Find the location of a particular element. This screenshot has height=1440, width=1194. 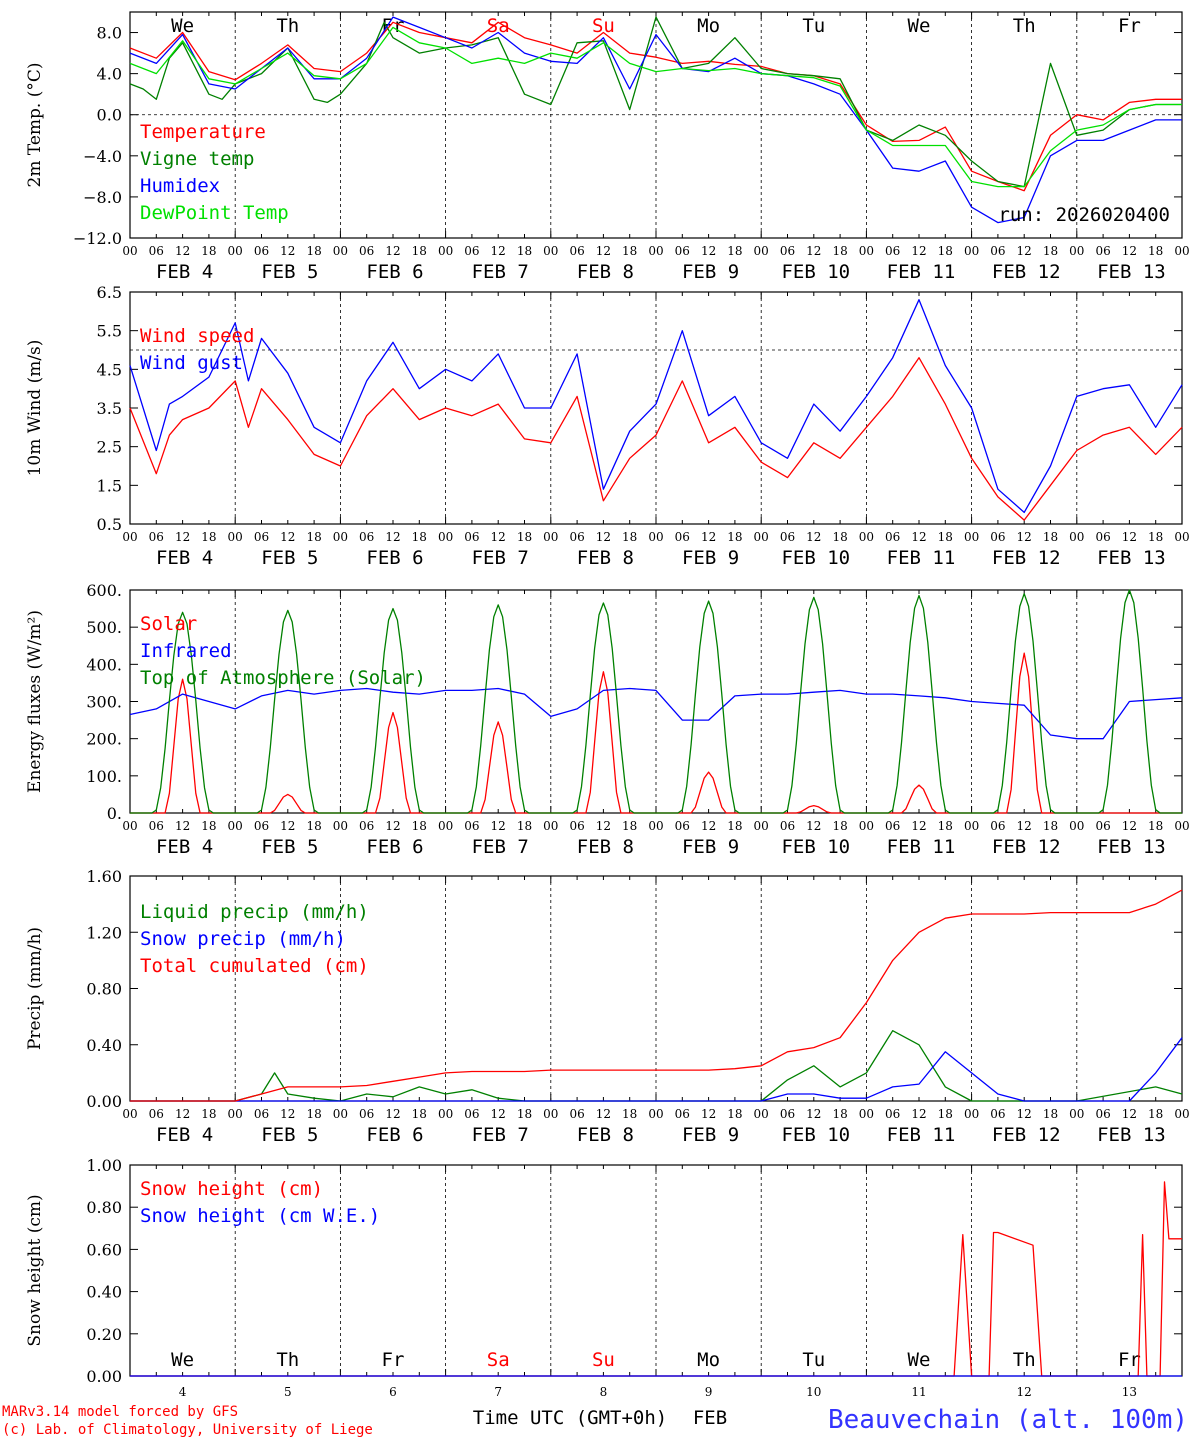

date-label: FEB 8 is located at coordinates (605, 847).